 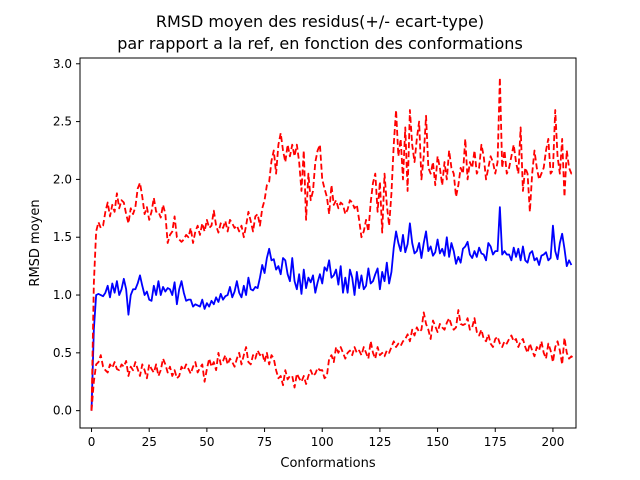 What do you see at coordinates (552, 442) in the screenshot?
I see `x-tick-label: 200` at bounding box center [552, 442].